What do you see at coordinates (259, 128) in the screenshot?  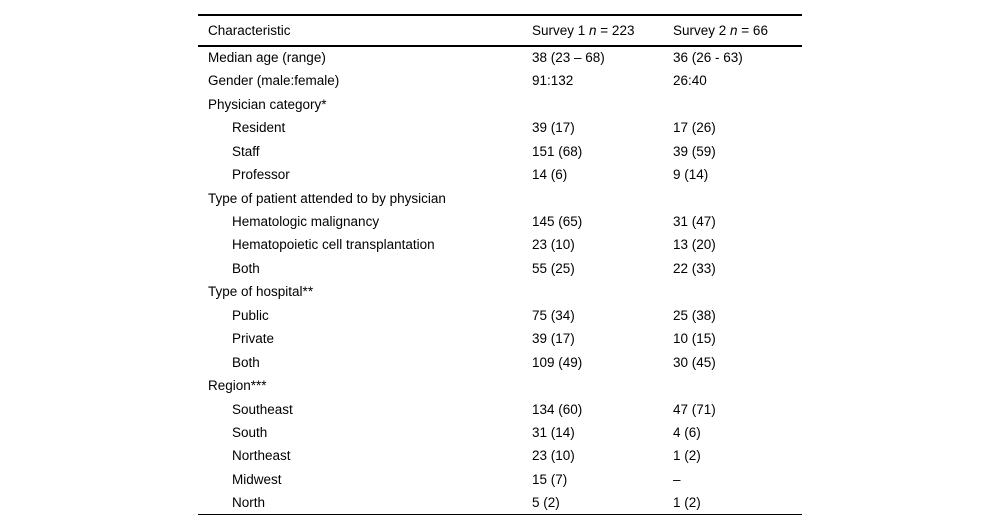 I see `characteristic-cell: Resident` at bounding box center [259, 128].